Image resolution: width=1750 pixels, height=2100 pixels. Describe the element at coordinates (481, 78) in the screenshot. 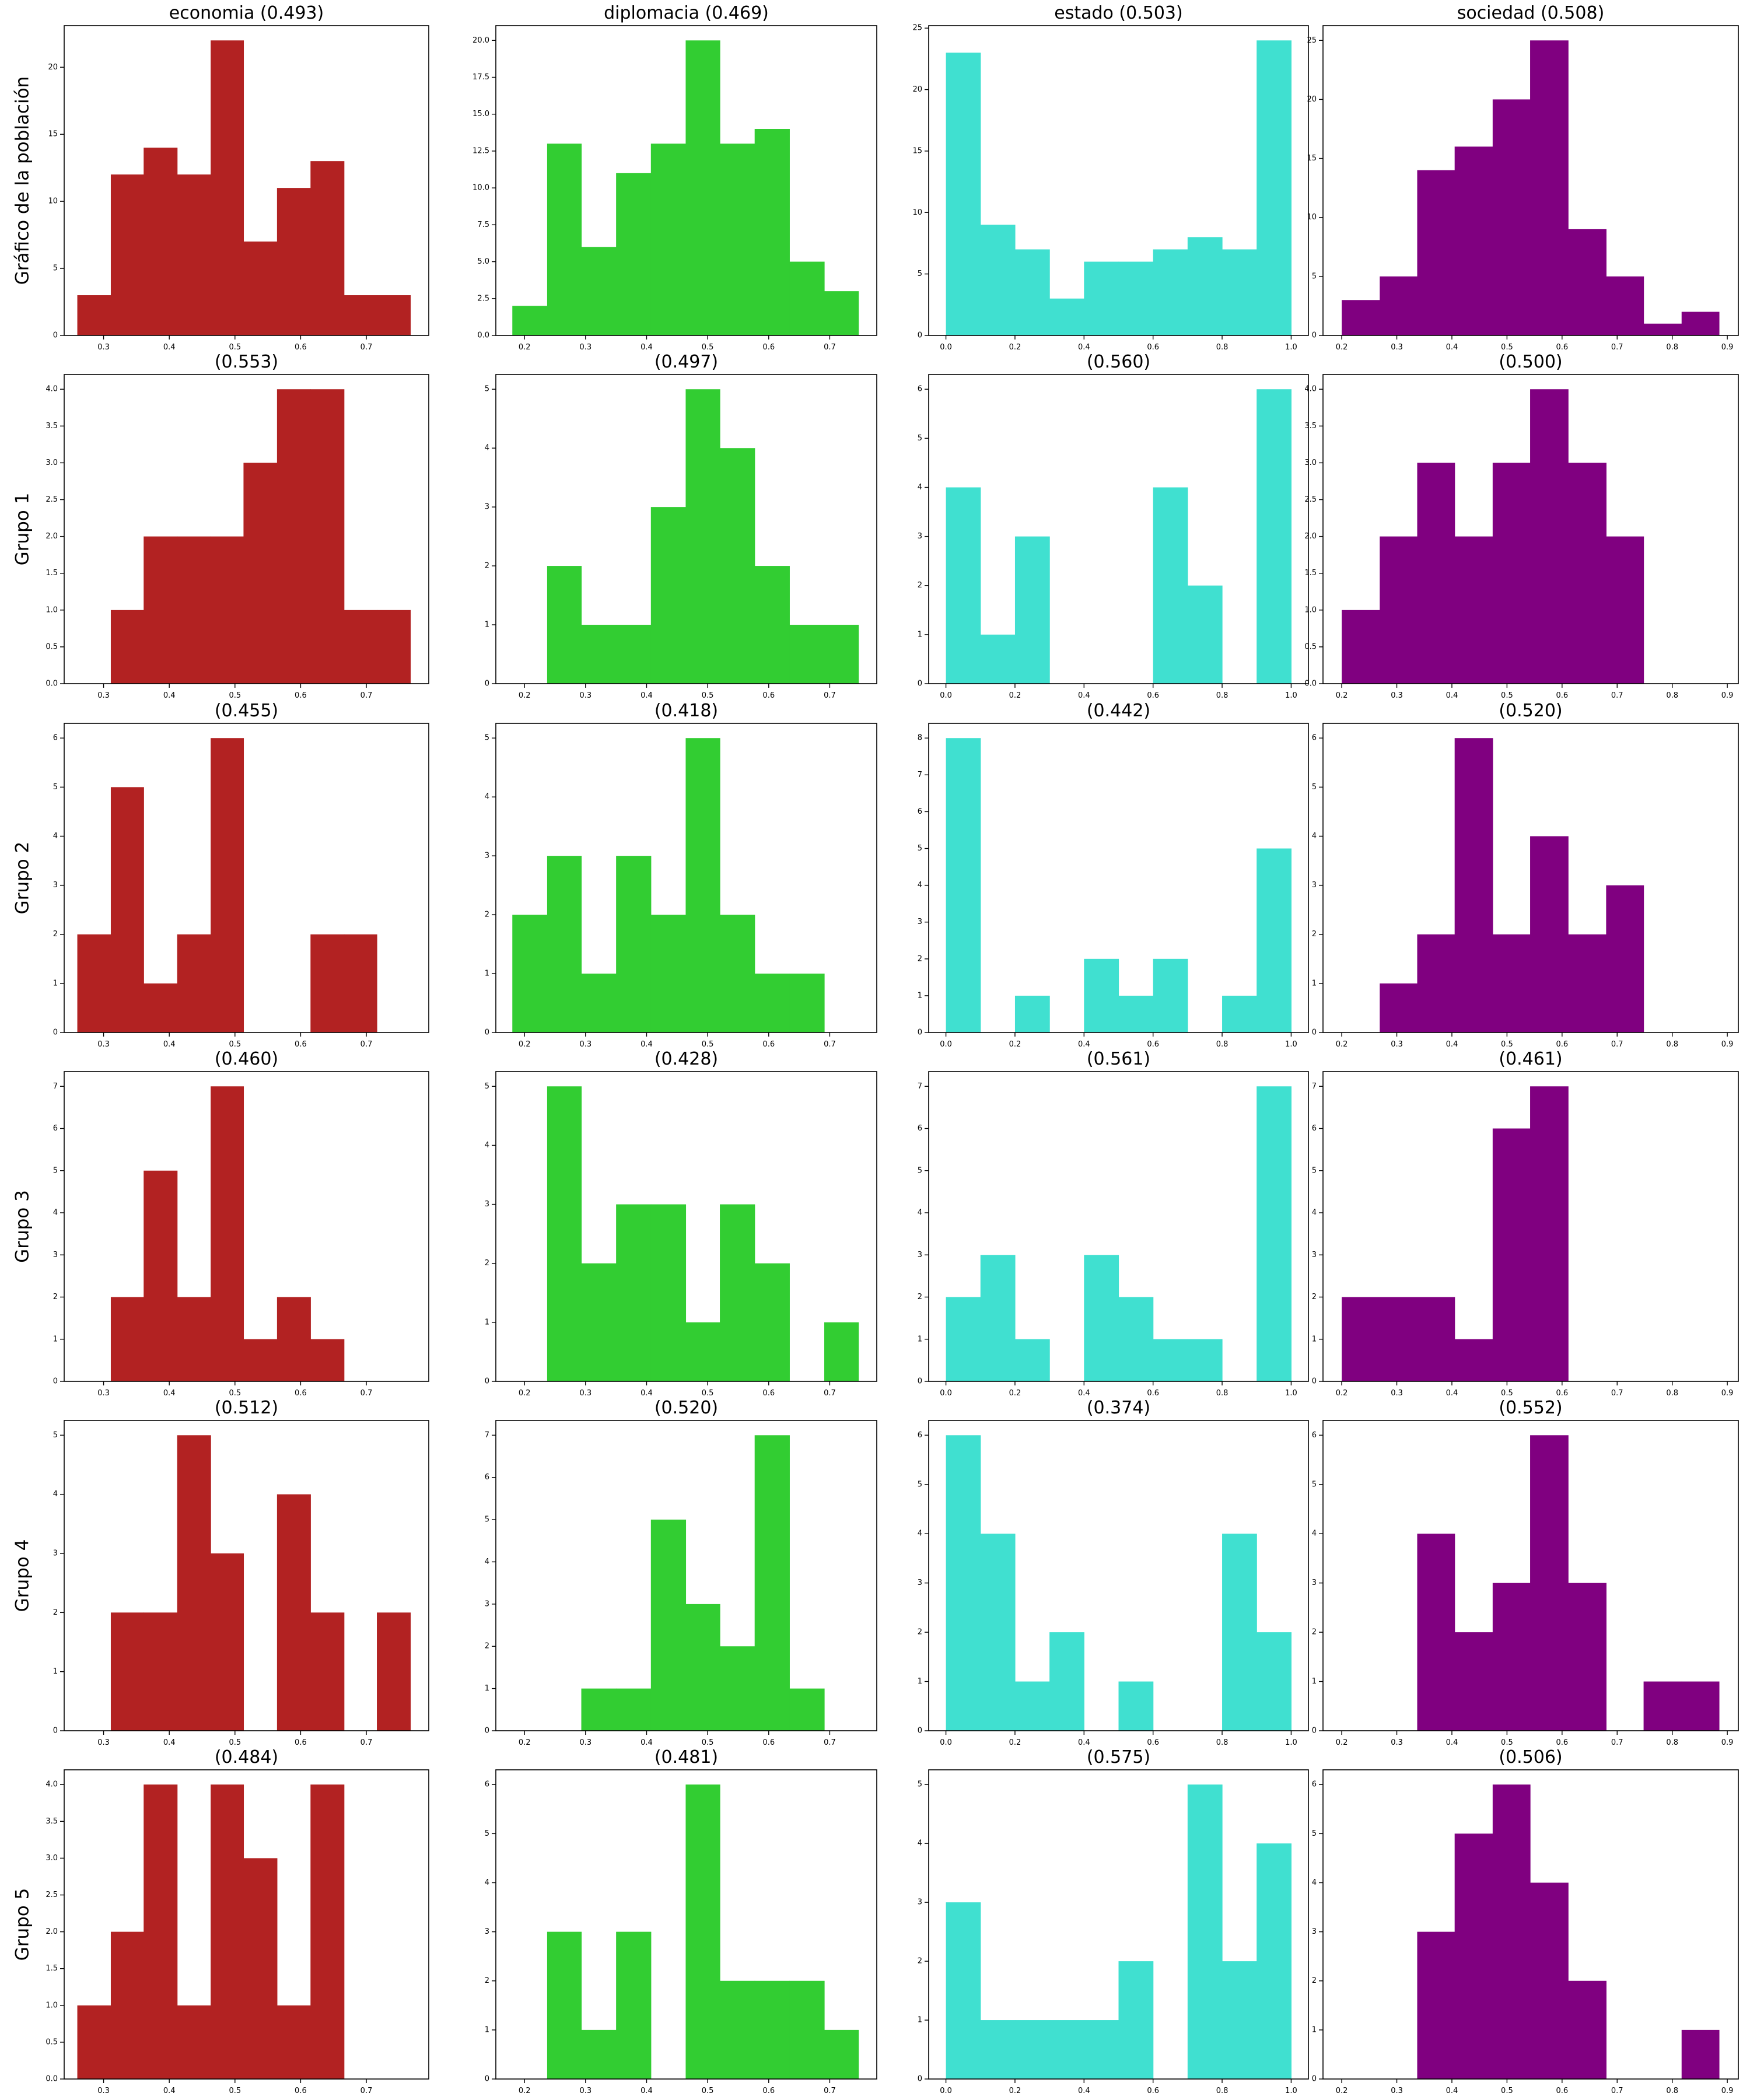

I see `y-tick-label: 17.5` at that location.